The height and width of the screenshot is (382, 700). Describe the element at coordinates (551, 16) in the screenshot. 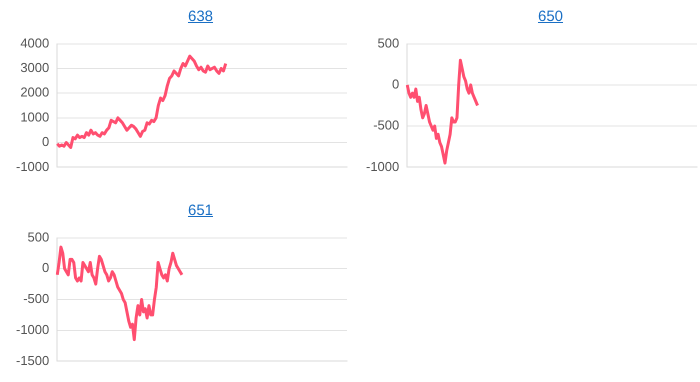

I see `chart-title: 650` at that location.